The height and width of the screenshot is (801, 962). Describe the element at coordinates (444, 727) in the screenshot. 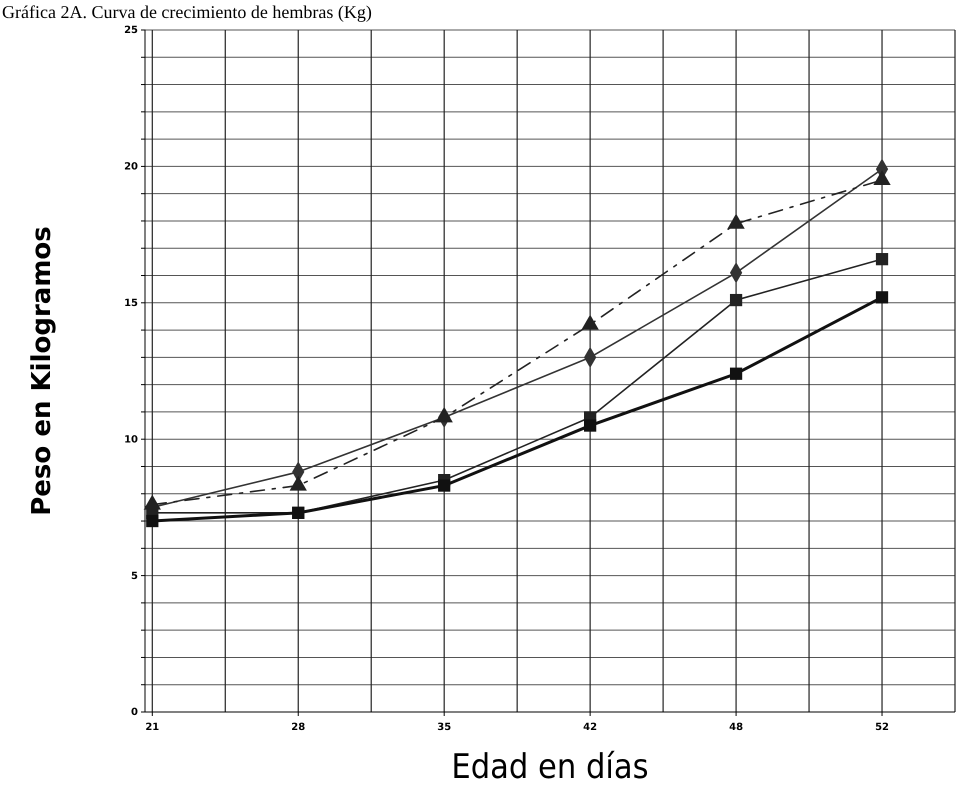

I see `x-tick-label: 35` at that location.